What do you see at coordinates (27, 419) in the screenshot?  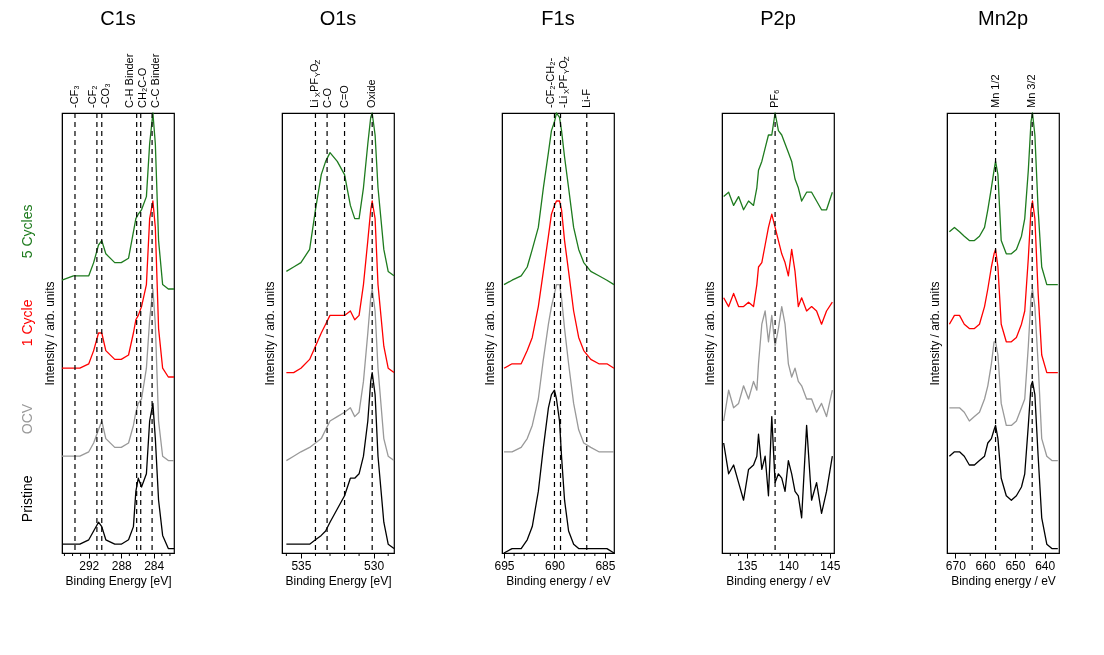 I see `text: OCV` at bounding box center [27, 419].